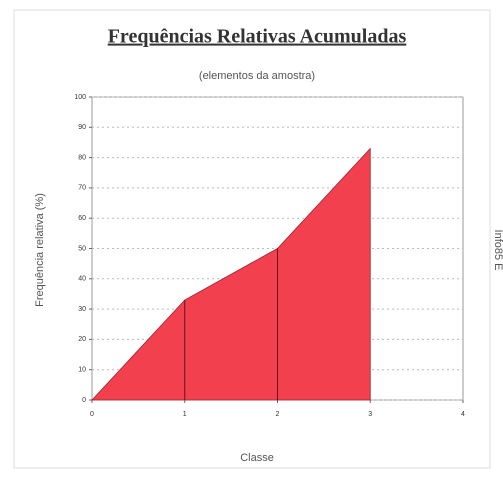 The width and height of the screenshot is (503, 492). What do you see at coordinates (82, 370) in the screenshot?
I see `y-tick-label: 10` at bounding box center [82, 370].